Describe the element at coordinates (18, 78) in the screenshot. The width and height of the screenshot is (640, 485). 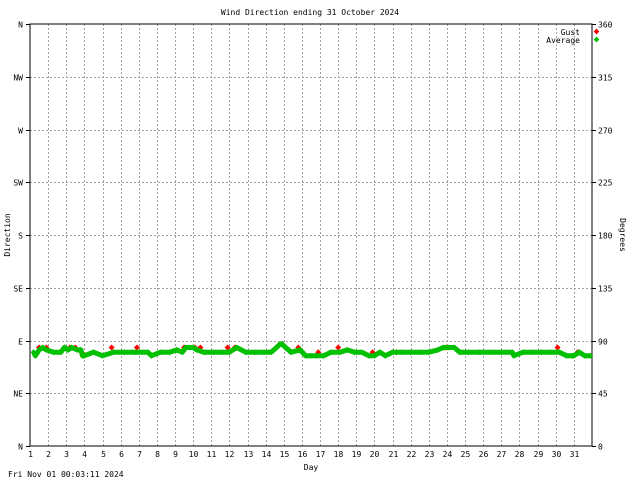
I see `y-tick-label-left: NW` at that location.